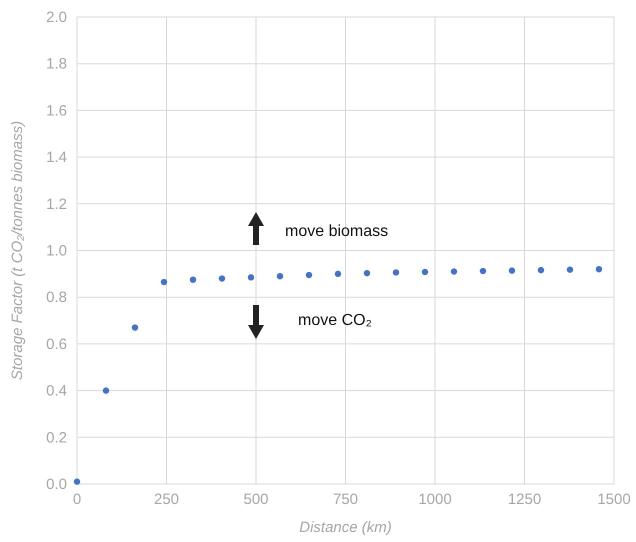  I want to click on x-tick-label: 1250, so click(525, 499).